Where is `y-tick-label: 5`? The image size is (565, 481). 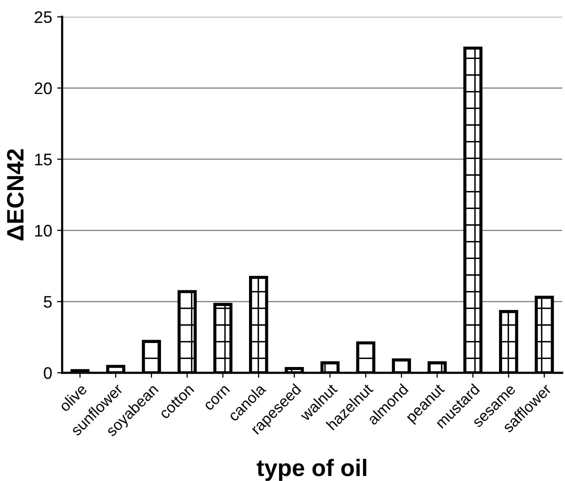
y-tick-label: 5 is located at coordinates (48, 302).